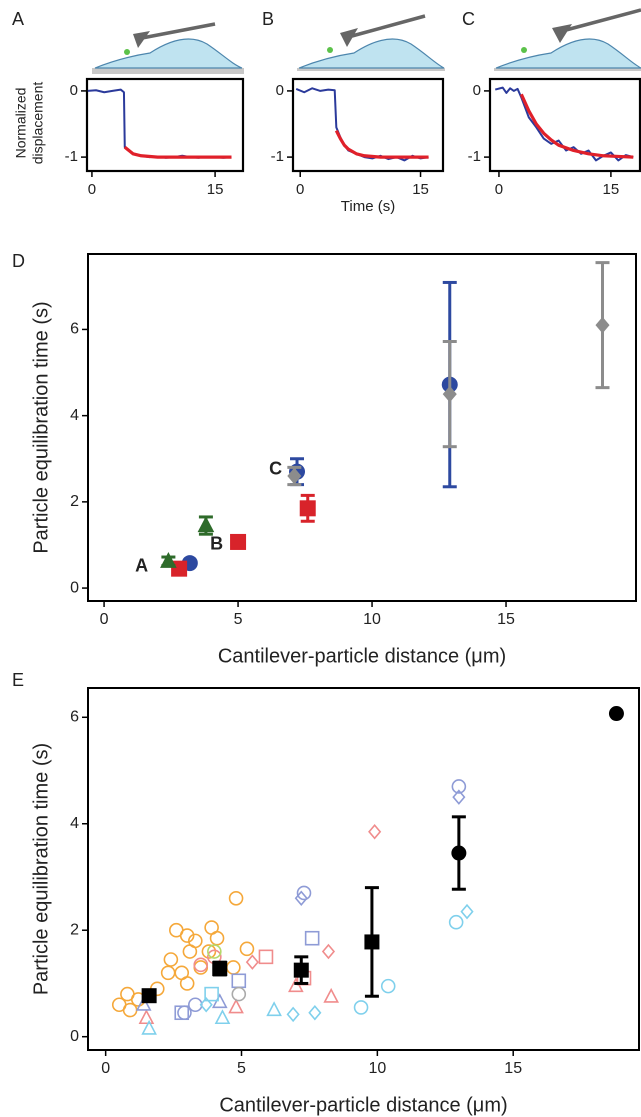 Image resolution: width=641 pixels, height=1117 pixels. I want to click on panel-label: D, so click(18, 261).